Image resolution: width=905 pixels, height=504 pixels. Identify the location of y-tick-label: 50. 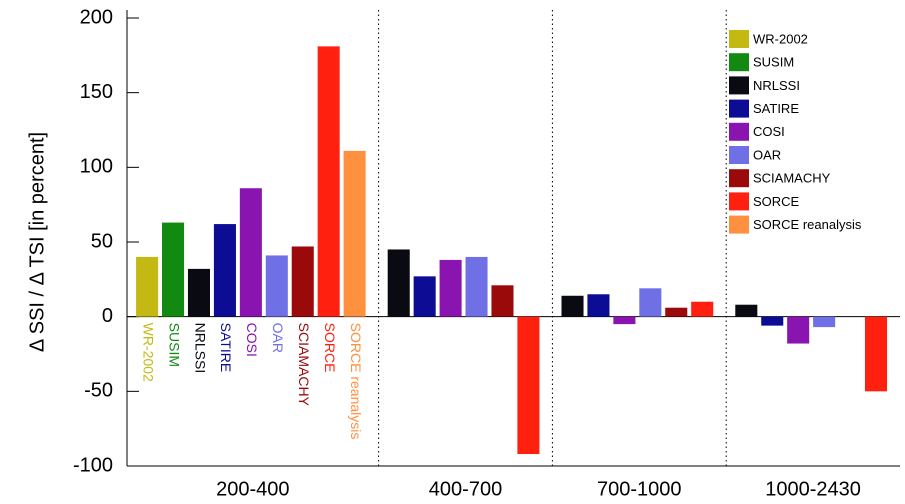
(102, 241).